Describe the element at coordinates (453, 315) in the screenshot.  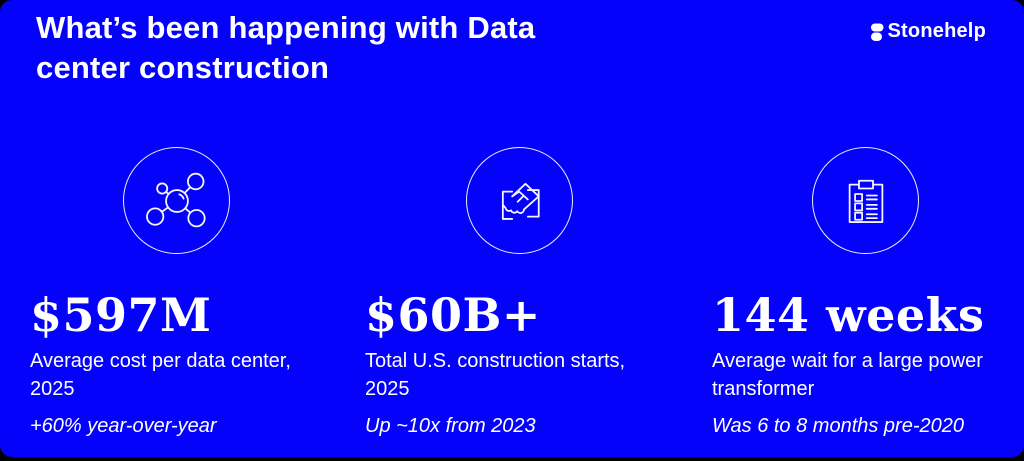
I see `stat-value: $60B+` at that location.